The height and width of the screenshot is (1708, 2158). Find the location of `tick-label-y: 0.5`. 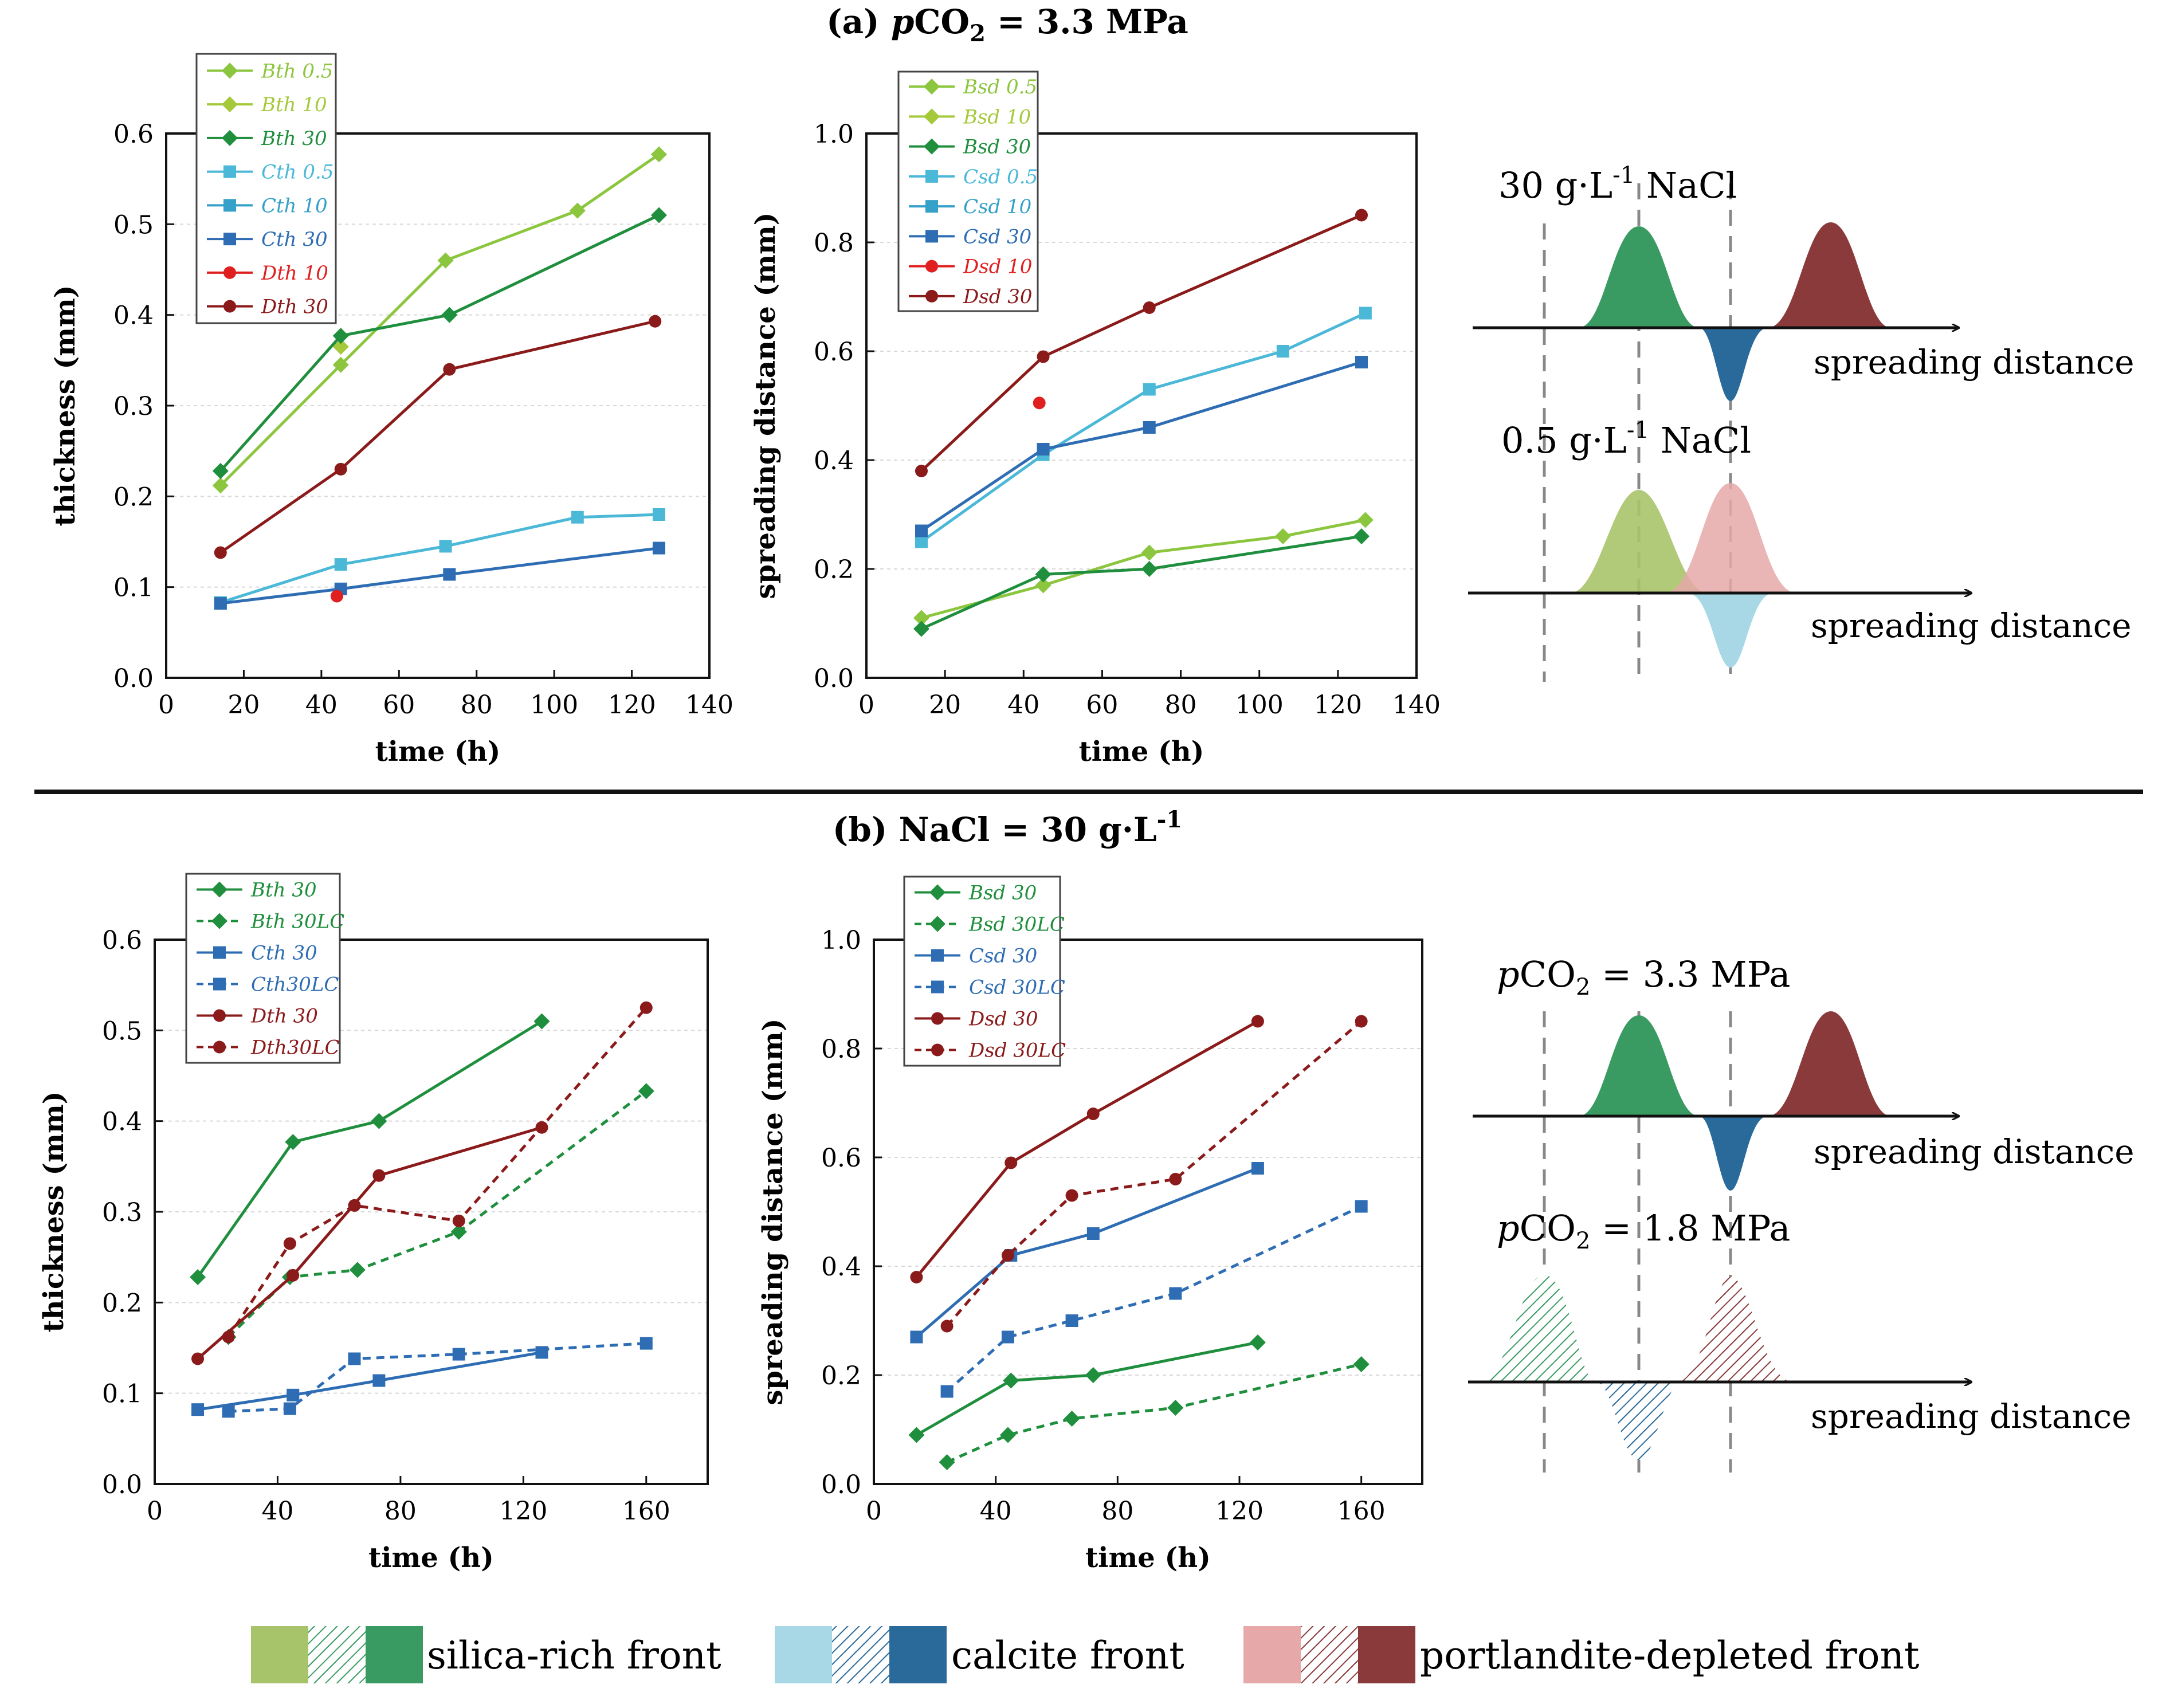

tick-label-y: 0.5 is located at coordinates (122, 1031).